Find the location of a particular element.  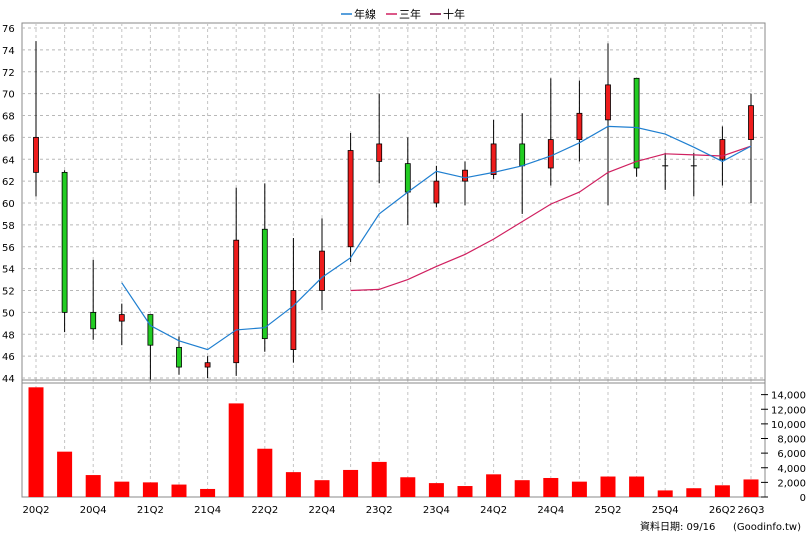

price-tick-label: 58 is located at coordinates (8, 226).